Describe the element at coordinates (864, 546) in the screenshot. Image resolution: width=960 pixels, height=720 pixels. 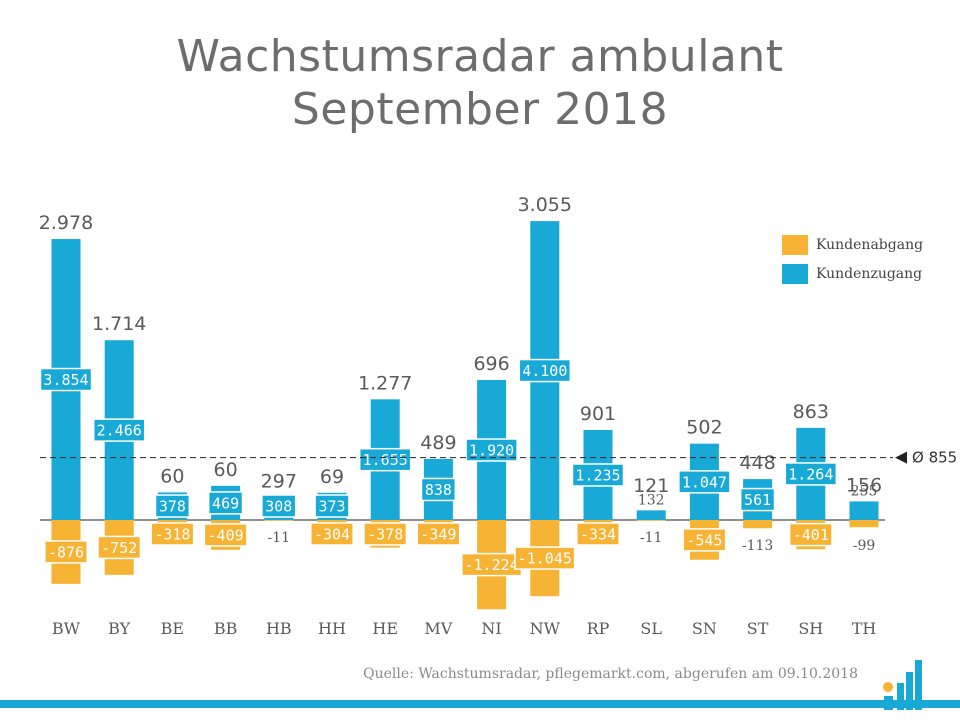
I see `label-abgang-th: -99` at that location.